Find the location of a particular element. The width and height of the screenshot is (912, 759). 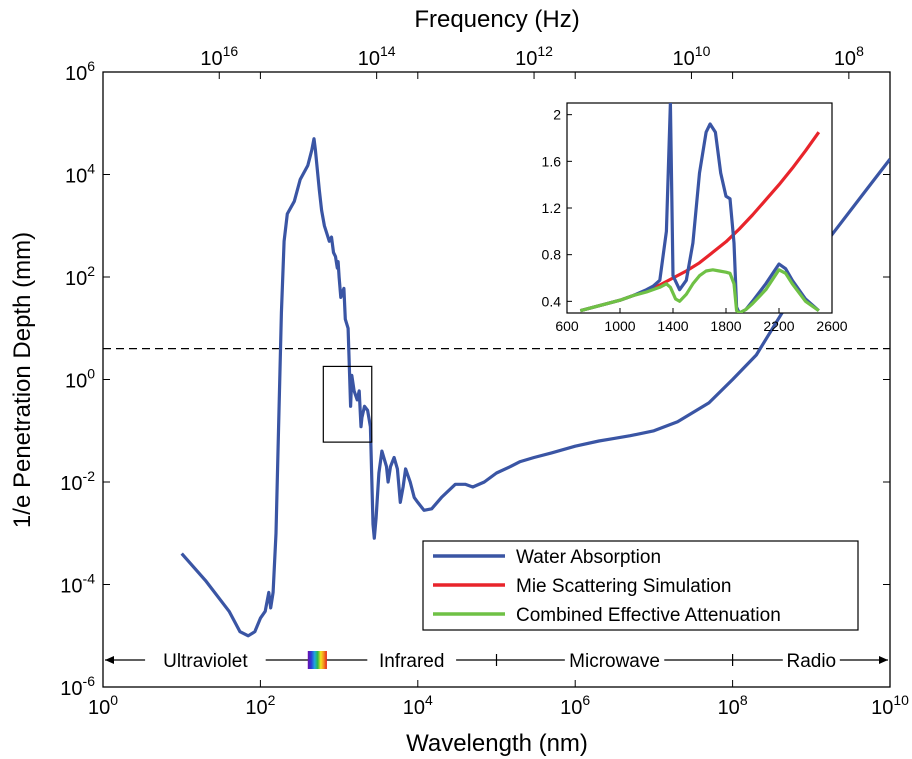

inset-x-tick-label: 2600 is located at coordinates (831, 326).